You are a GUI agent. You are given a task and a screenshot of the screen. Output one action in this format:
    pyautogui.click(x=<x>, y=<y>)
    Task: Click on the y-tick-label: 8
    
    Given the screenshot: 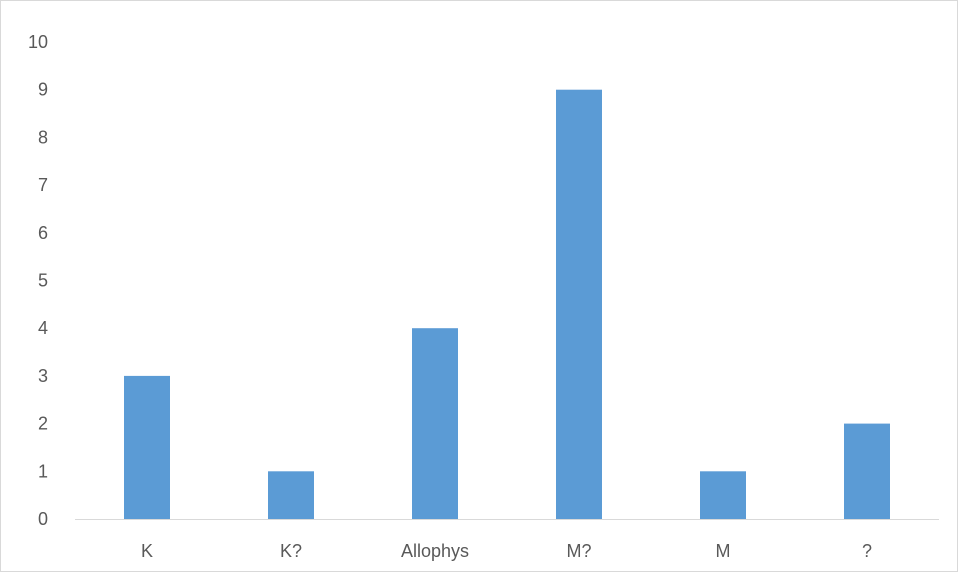 What is the action you would take?
    pyautogui.click(x=43, y=137)
    